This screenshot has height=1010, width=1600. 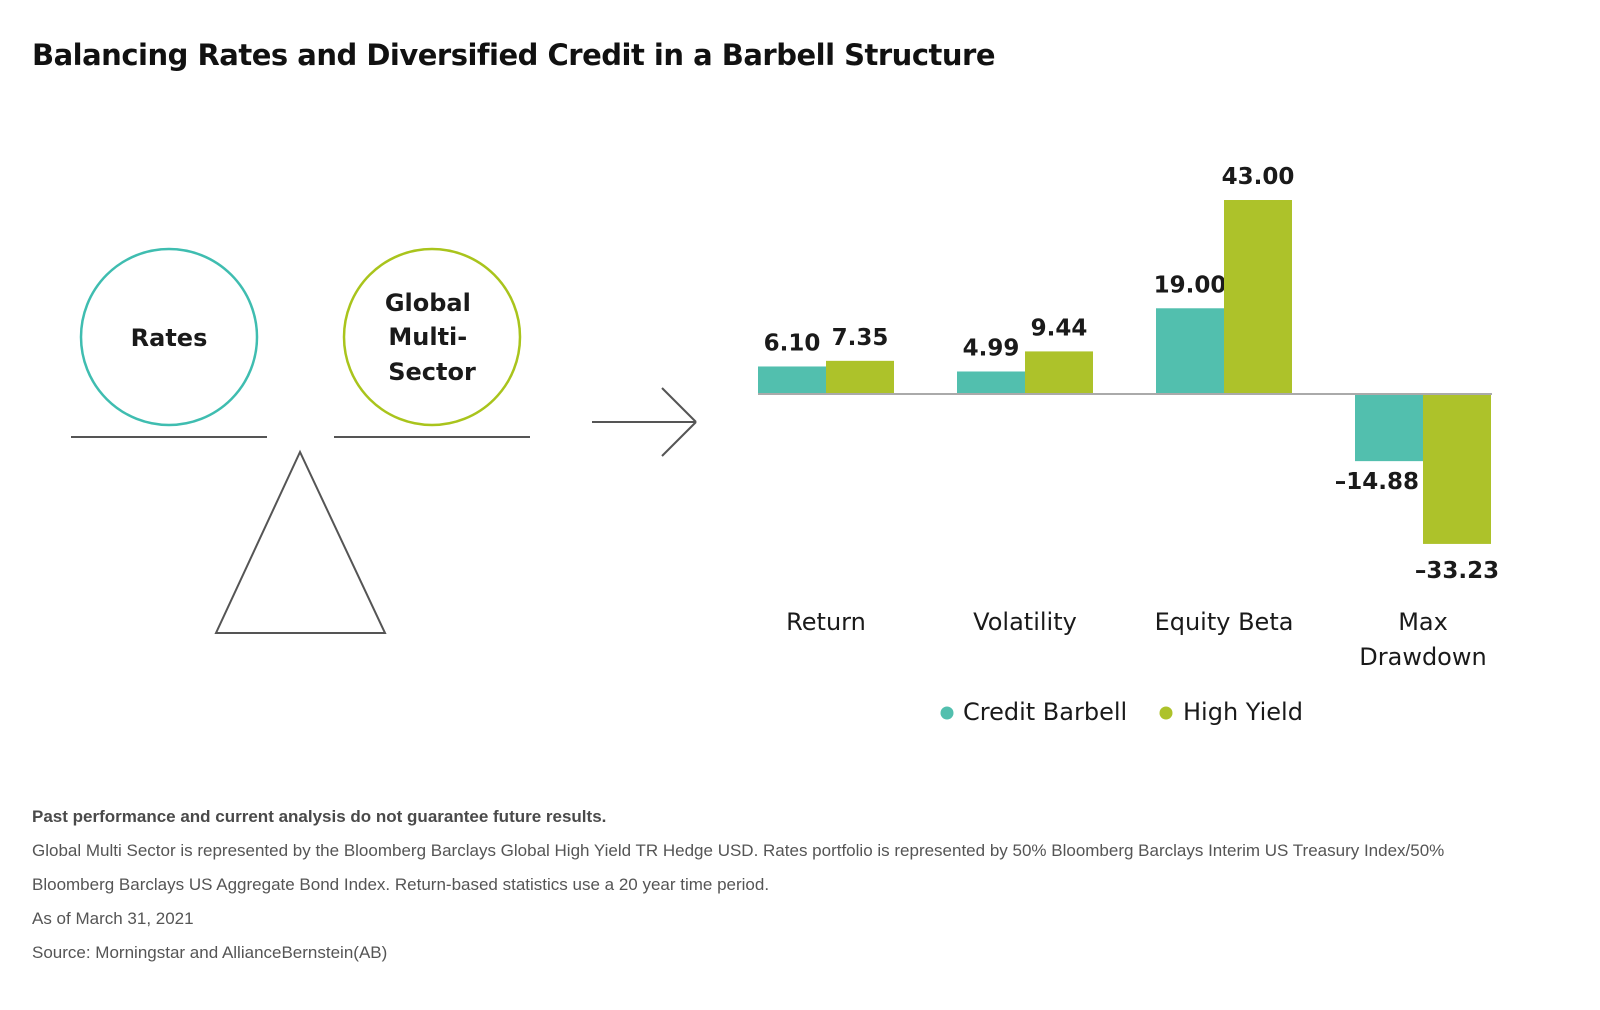 What do you see at coordinates (1457, 571) in the screenshot?
I see `data-label: –33.23` at bounding box center [1457, 571].